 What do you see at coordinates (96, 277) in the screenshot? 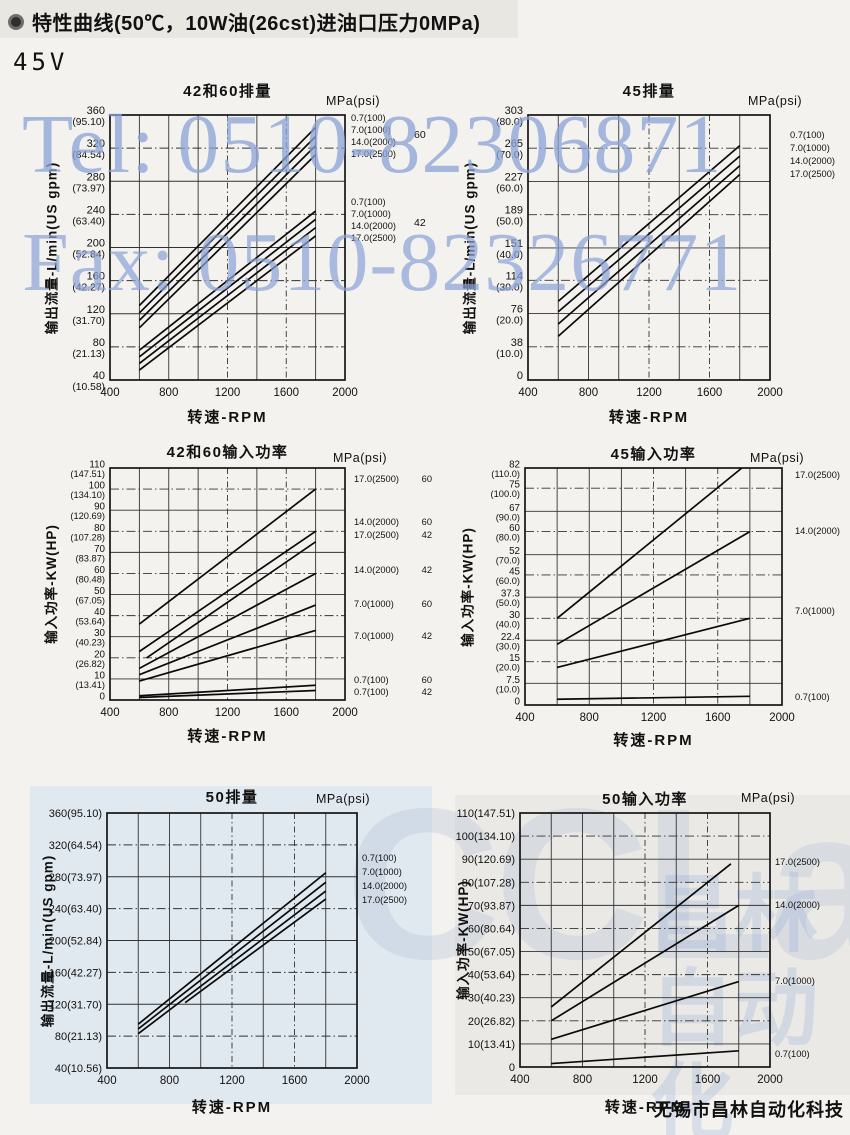
I see `y-tick-label: 160` at bounding box center [96, 277].